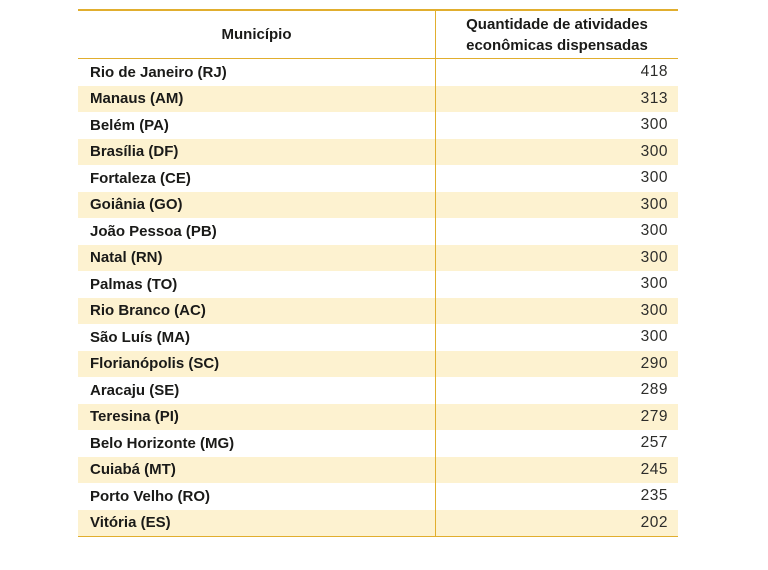 The width and height of the screenshot is (768, 570). What do you see at coordinates (133, 470) in the screenshot?
I see `municipality-cell: Cuiabá (MT)` at bounding box center [133, 470].